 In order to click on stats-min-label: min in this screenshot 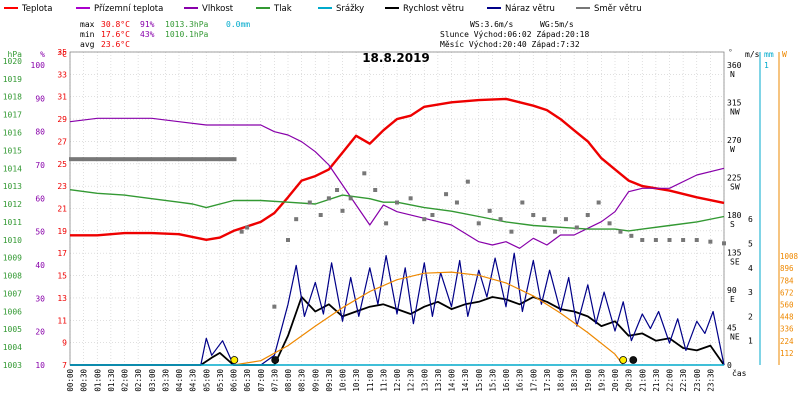, I will do `click(87, 34)`.